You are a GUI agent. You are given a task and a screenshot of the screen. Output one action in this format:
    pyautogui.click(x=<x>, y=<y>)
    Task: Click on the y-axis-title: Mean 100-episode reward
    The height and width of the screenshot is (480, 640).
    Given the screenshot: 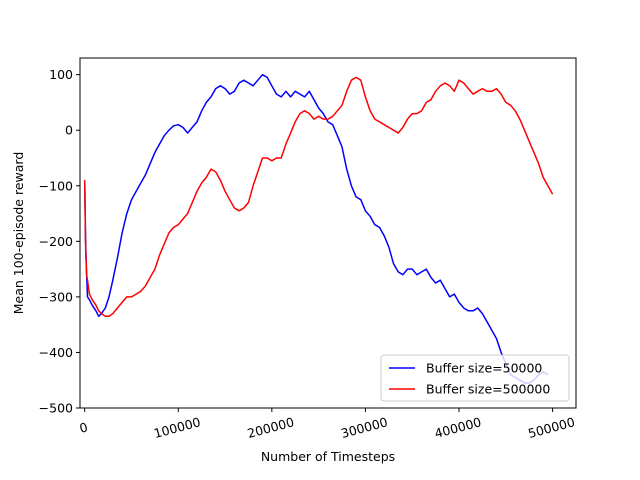 What is the action you would take?
    pyautogui.click(x=18, y=233)
    